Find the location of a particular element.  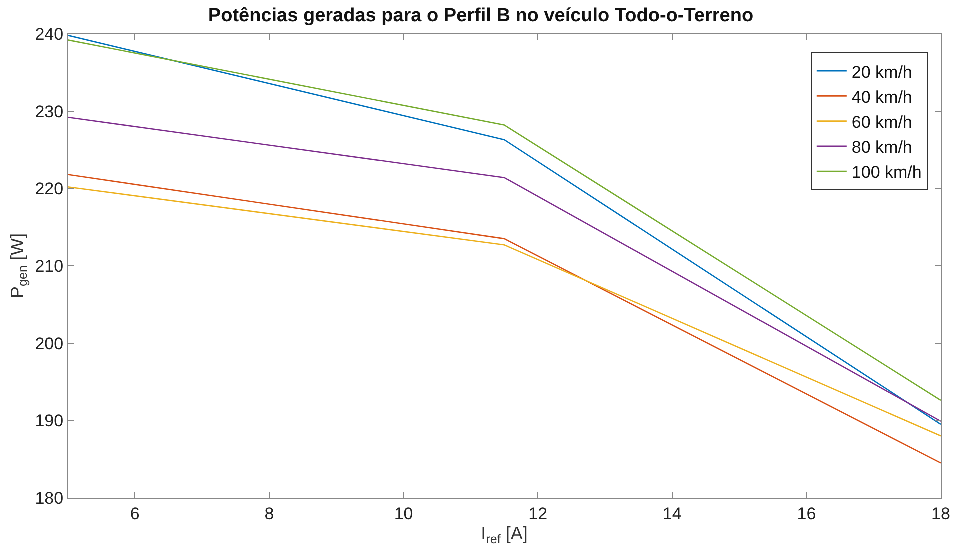

x-tick-label: 18 is located at coordinates (941, 514).